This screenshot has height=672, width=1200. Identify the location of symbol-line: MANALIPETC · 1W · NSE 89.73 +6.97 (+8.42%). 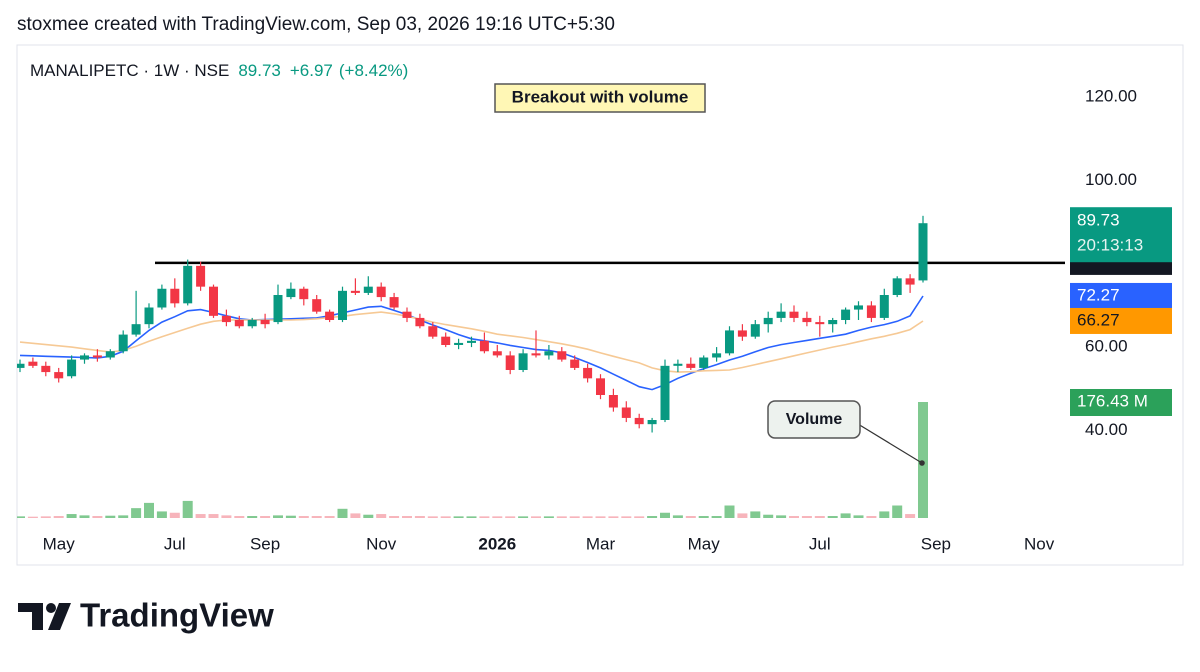
(219, 70).